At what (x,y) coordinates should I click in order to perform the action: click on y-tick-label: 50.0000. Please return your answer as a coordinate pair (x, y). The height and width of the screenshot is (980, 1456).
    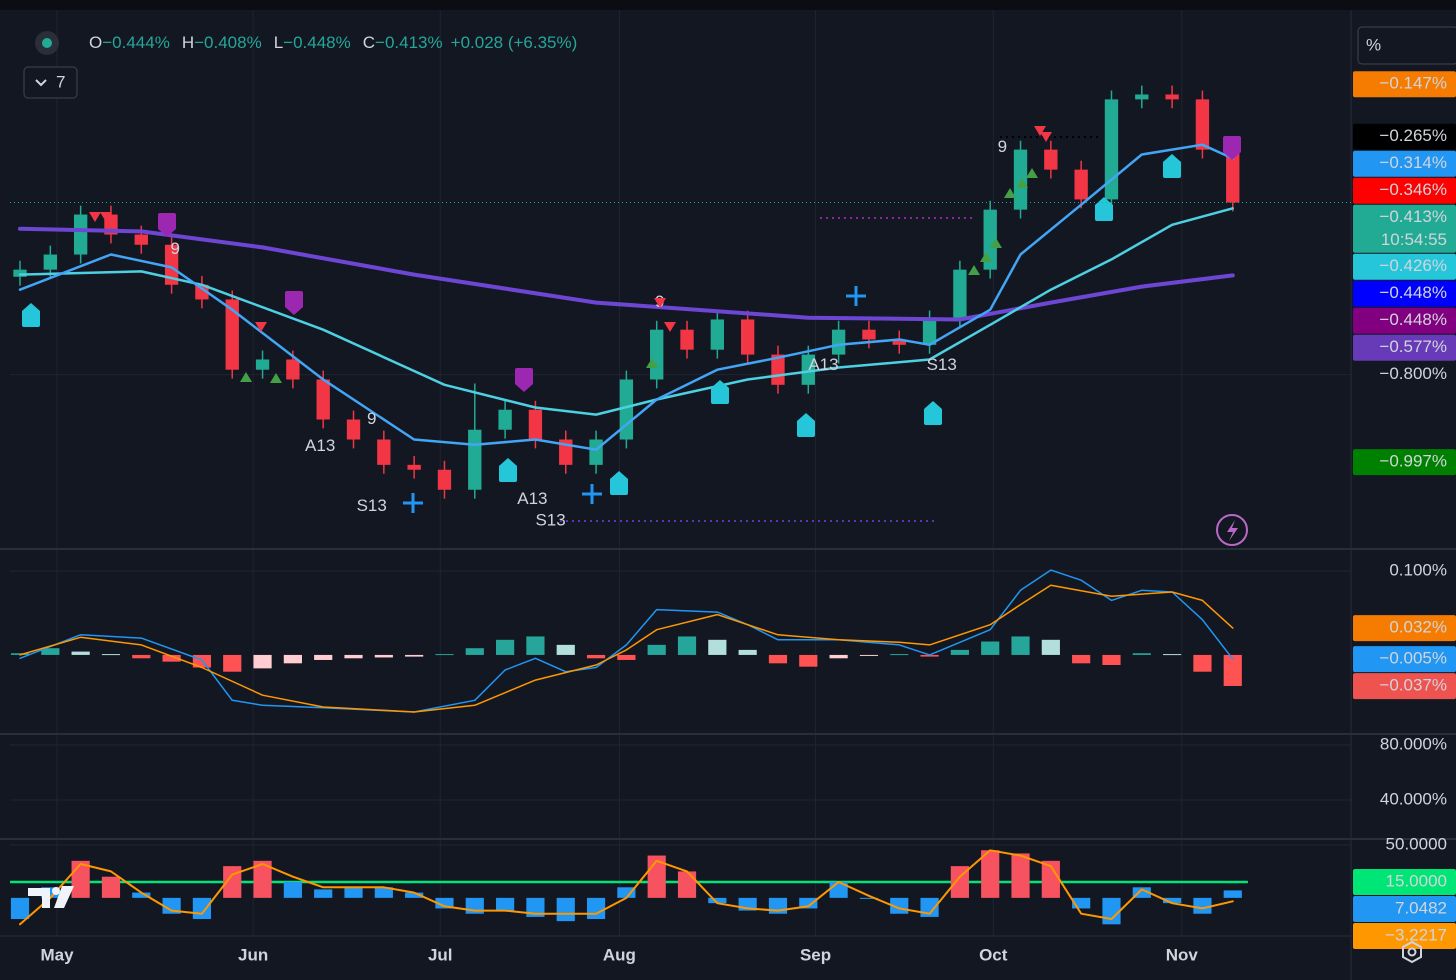
    Looking at the image, I should click on (1416, 843).